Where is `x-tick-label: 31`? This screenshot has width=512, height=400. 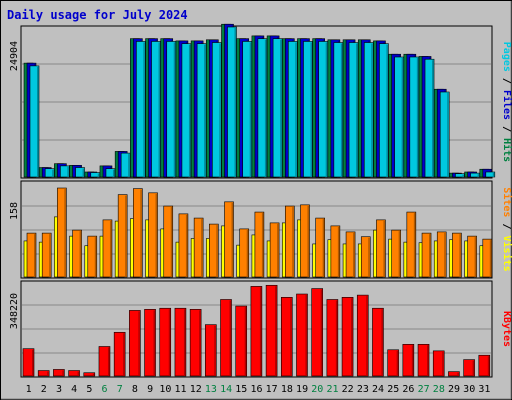
x-tick-label: 31 is located at coordinates (484, 389).